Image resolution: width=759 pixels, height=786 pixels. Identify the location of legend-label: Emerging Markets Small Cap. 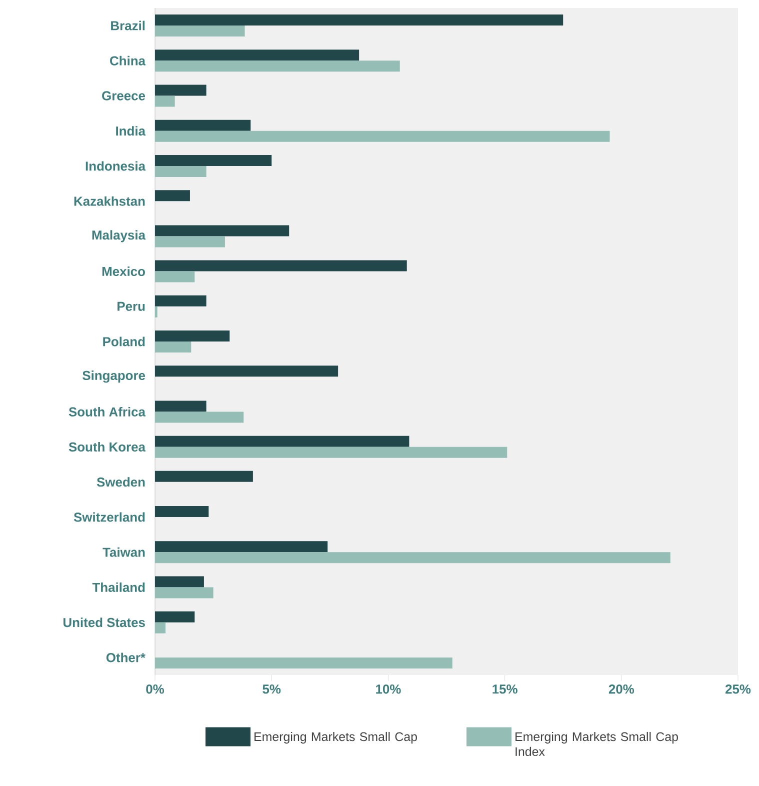
(335, 738).